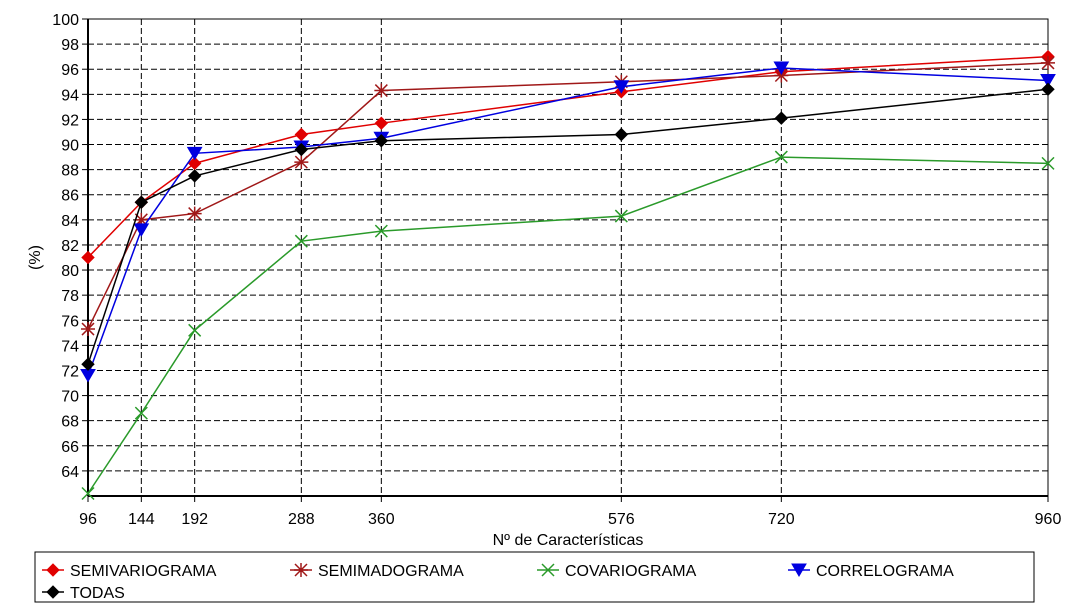 The image size is (1067, 603). What do you see at coordinates (885, 571) in the screenshot?
I see `legend-label: CORRELOGRAMA` at bounding box center [885, 571].